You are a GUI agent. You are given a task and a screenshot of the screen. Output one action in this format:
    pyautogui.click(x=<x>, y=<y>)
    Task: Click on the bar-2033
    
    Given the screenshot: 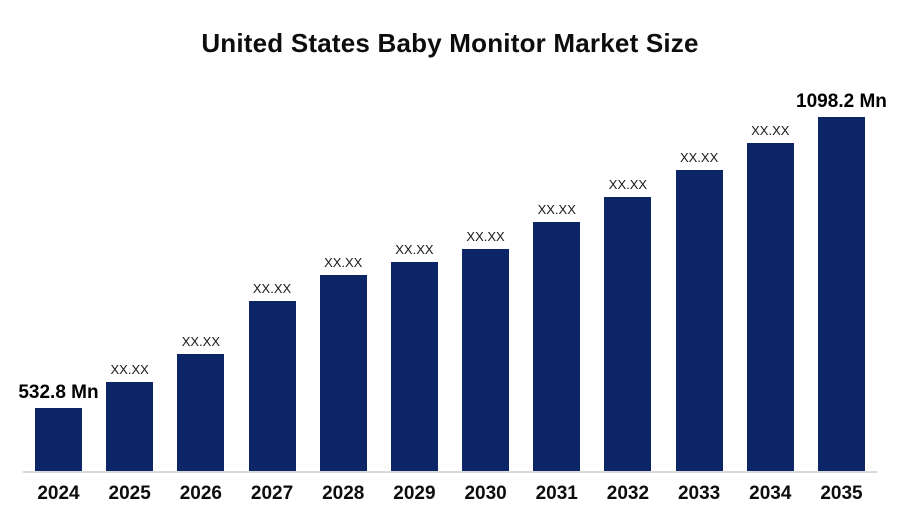 What is the action you would take?
    pyautogui.click(x=699, y=321)
    